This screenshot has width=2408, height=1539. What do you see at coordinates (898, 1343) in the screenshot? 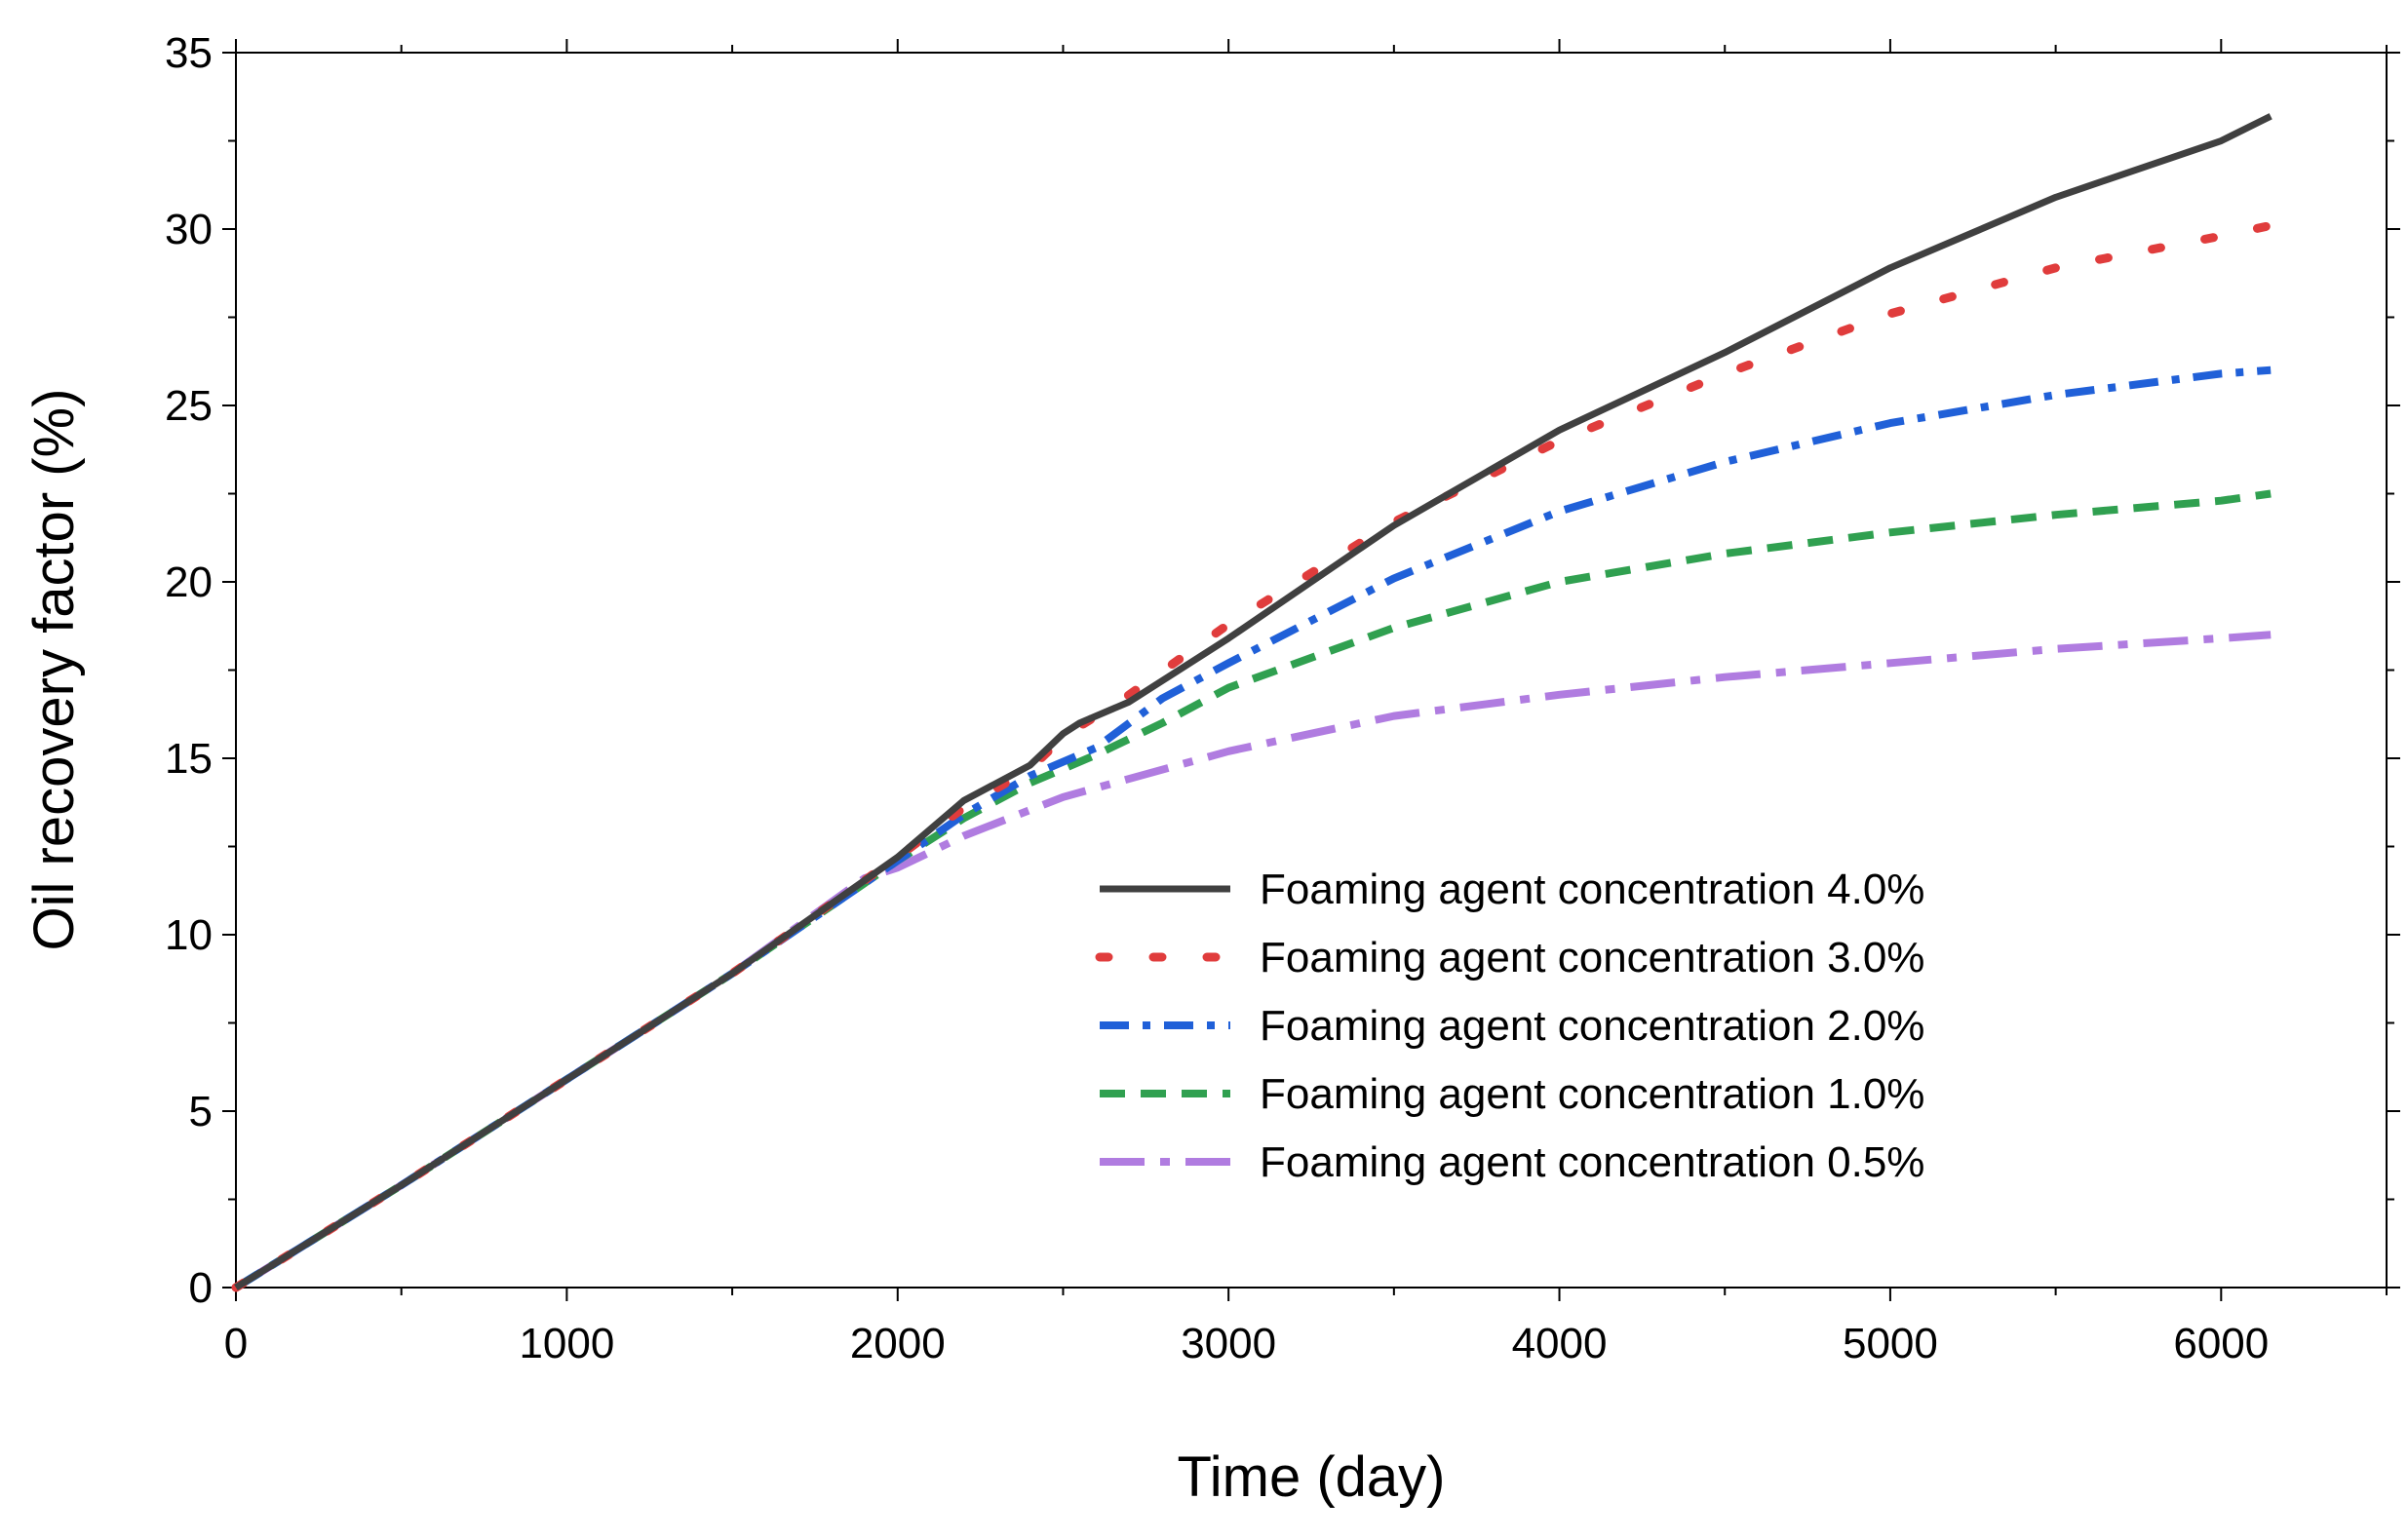
I see `x-tick-label: 2000` at bounding box center [898, 1343].